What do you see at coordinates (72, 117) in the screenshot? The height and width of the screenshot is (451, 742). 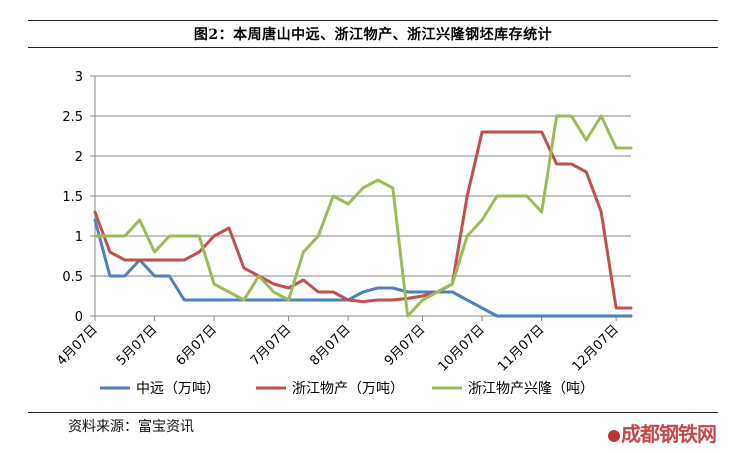 I see `y-tick-label: 2.5` at bounding box center [72, 117].